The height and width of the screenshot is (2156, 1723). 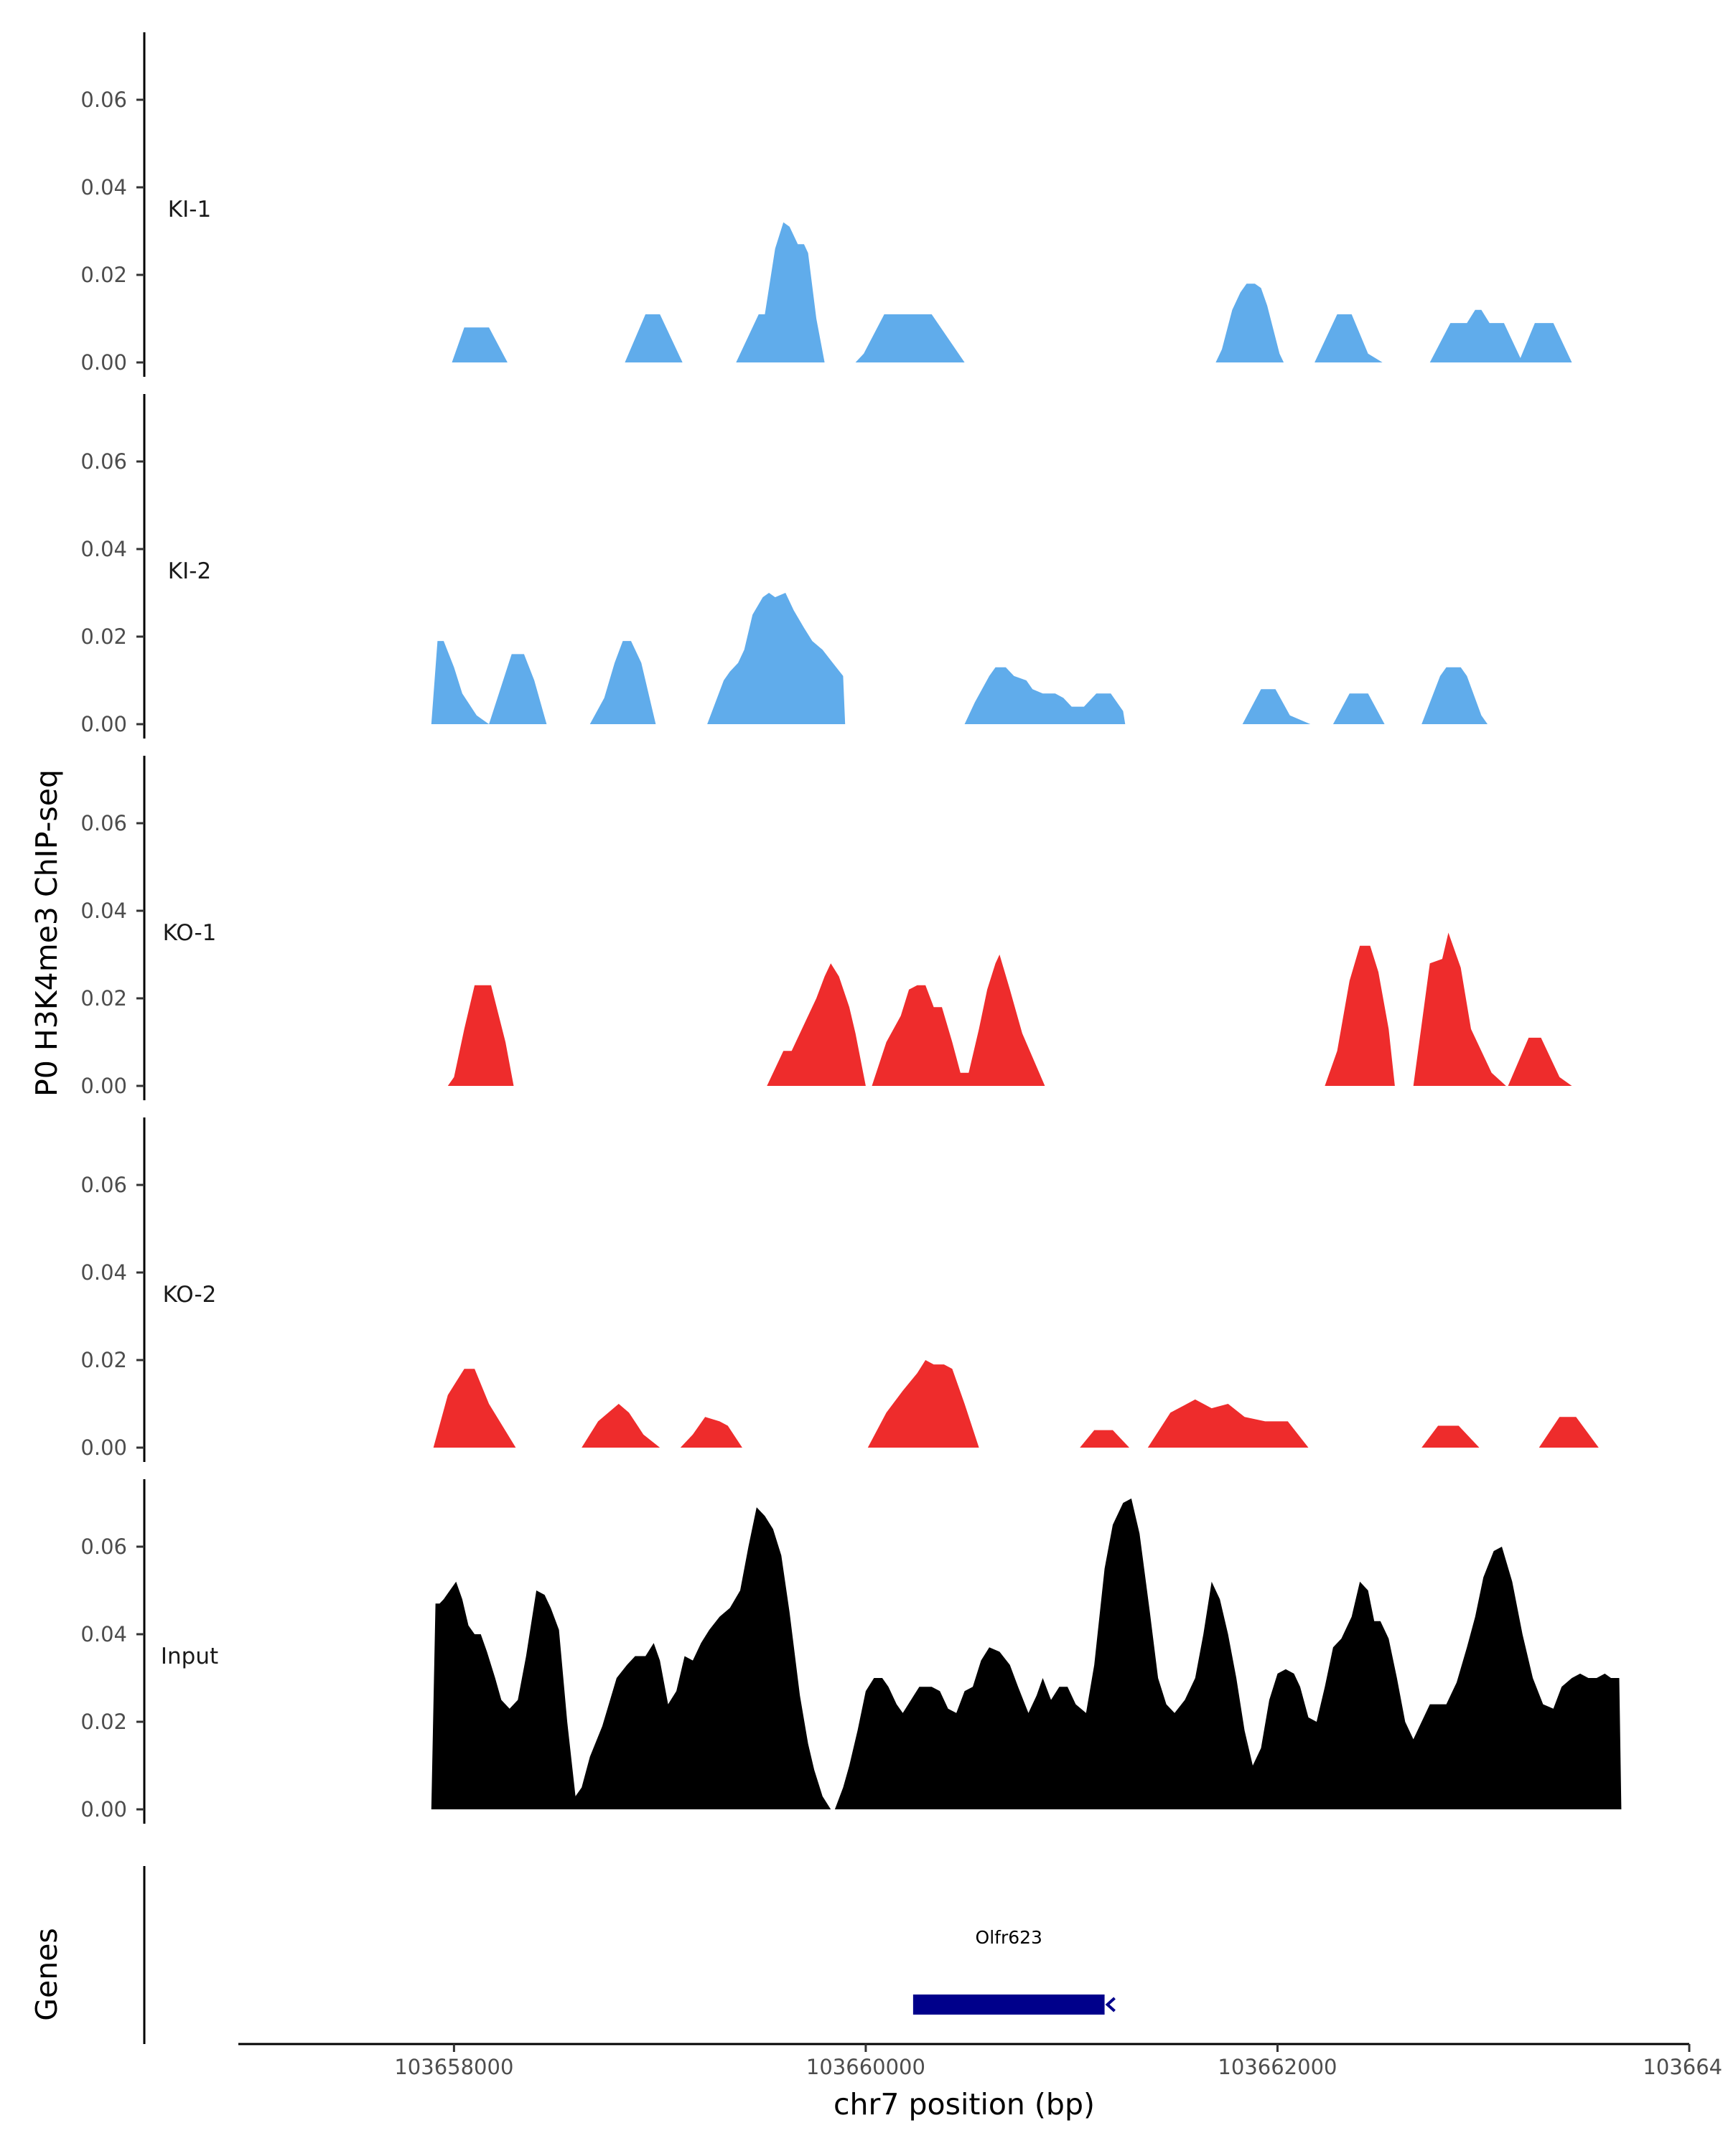 What do you see at coordinates (189, 209) in the screenshot?
I see `track-label: KI-1` at bounding box center [189, 209].